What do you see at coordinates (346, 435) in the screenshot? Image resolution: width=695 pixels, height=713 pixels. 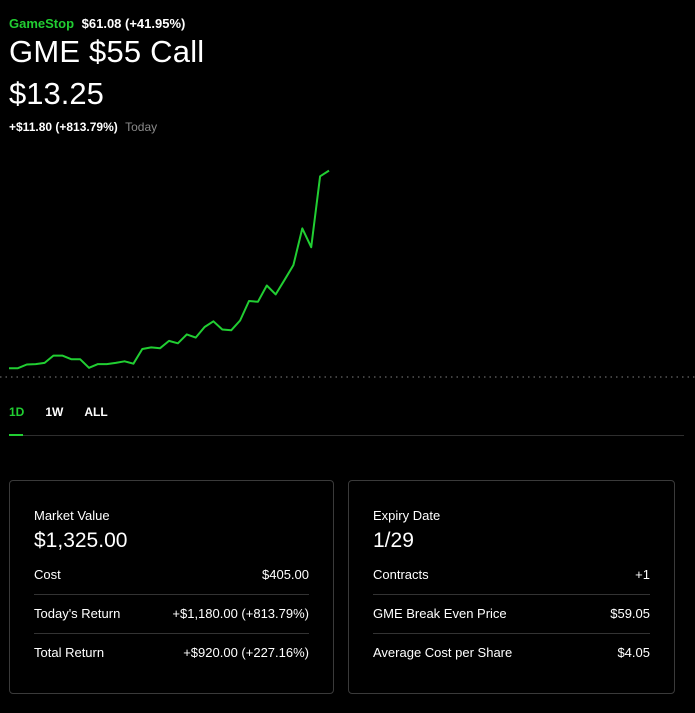 I see `tabs-divider` at bounding box center [346, 435].